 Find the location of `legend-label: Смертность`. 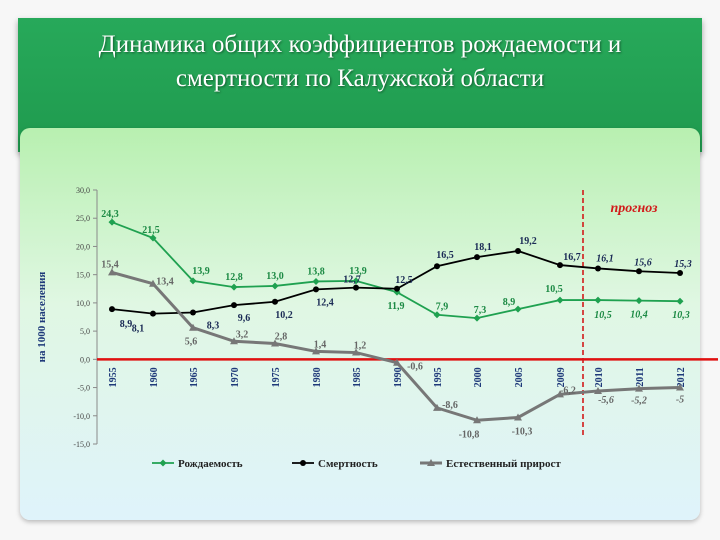

legend-label: Смертность is located at coordinates (348, 464).